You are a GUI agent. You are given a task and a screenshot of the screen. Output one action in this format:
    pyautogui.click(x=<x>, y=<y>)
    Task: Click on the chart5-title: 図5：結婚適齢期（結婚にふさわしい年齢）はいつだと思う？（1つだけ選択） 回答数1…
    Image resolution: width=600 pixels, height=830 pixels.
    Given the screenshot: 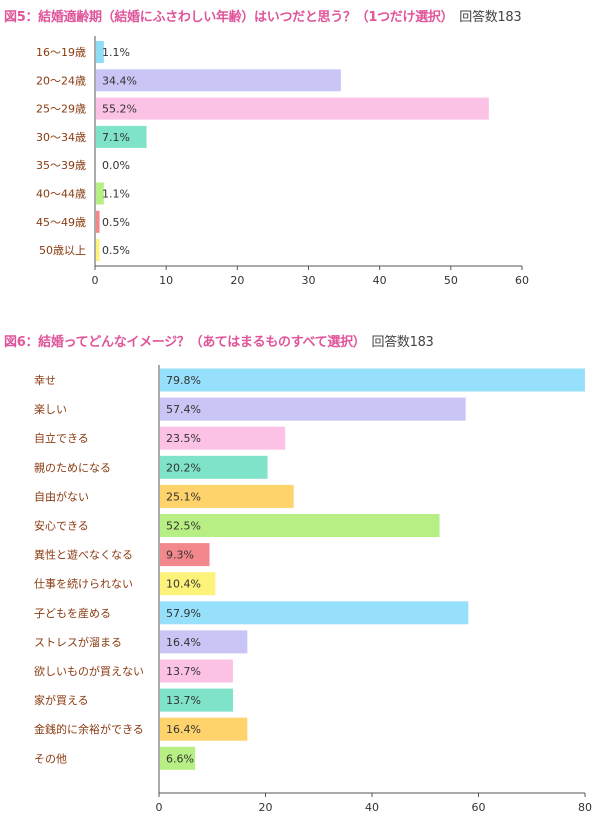 What is the action you would take?
    pyautogui.click(x=263, y=15)
    